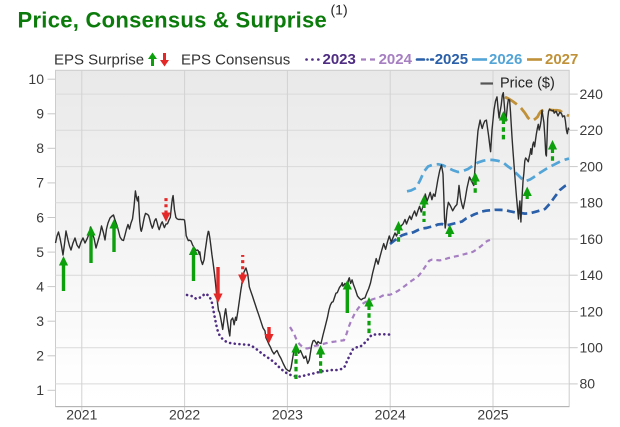  I want to click on svg-text: 100, so click(592, 348).